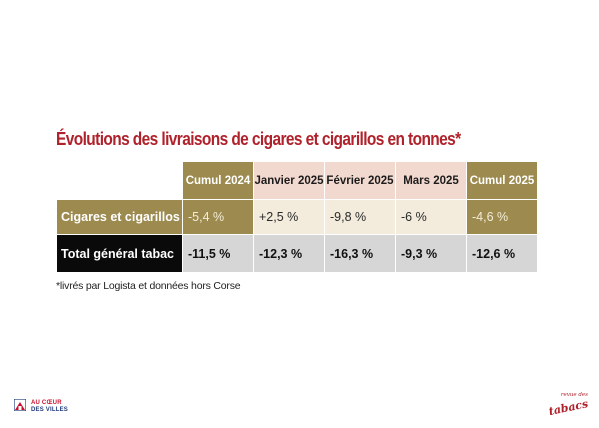 This screenshot has height=428, width=599. What do you see at coordinates (119, 180) in the screenshot?
I see `table-corner-cell` at bounding box center [119, 180].